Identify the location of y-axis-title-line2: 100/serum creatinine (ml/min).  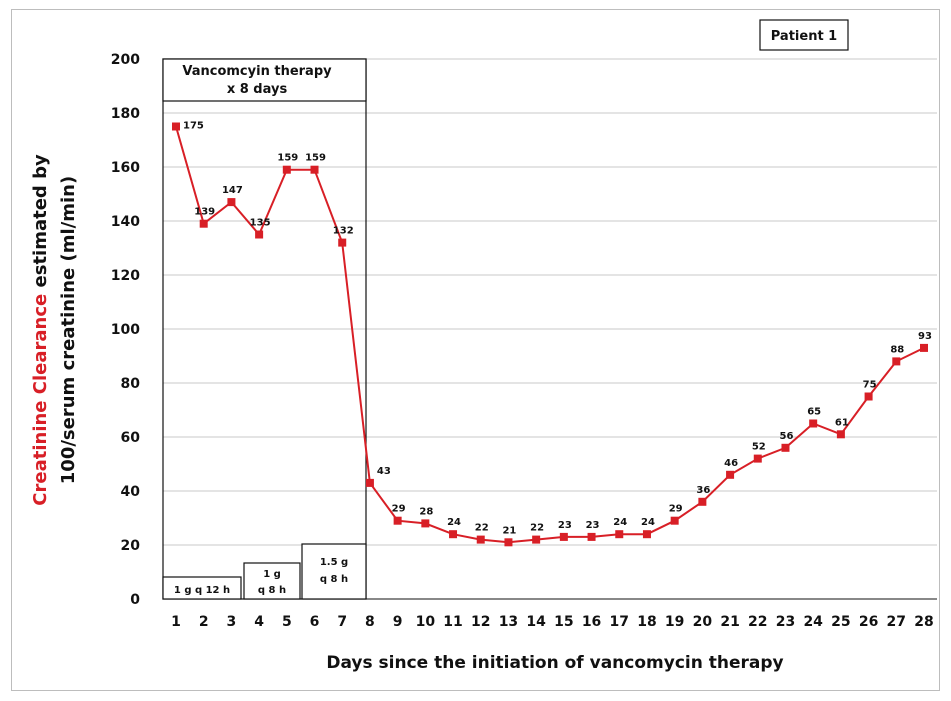
(68, 330).